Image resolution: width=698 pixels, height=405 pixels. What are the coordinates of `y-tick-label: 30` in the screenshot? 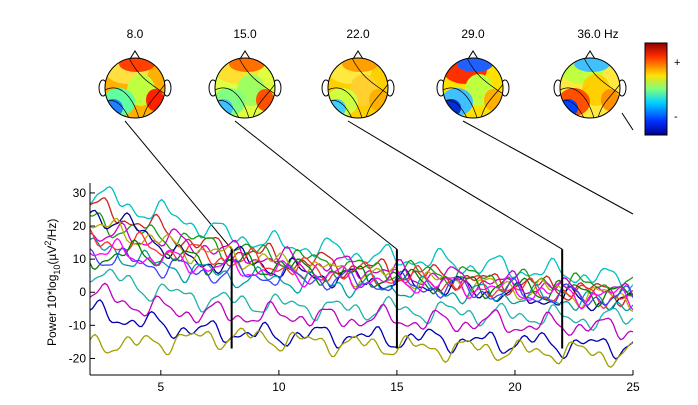 It's located at (80, 193).